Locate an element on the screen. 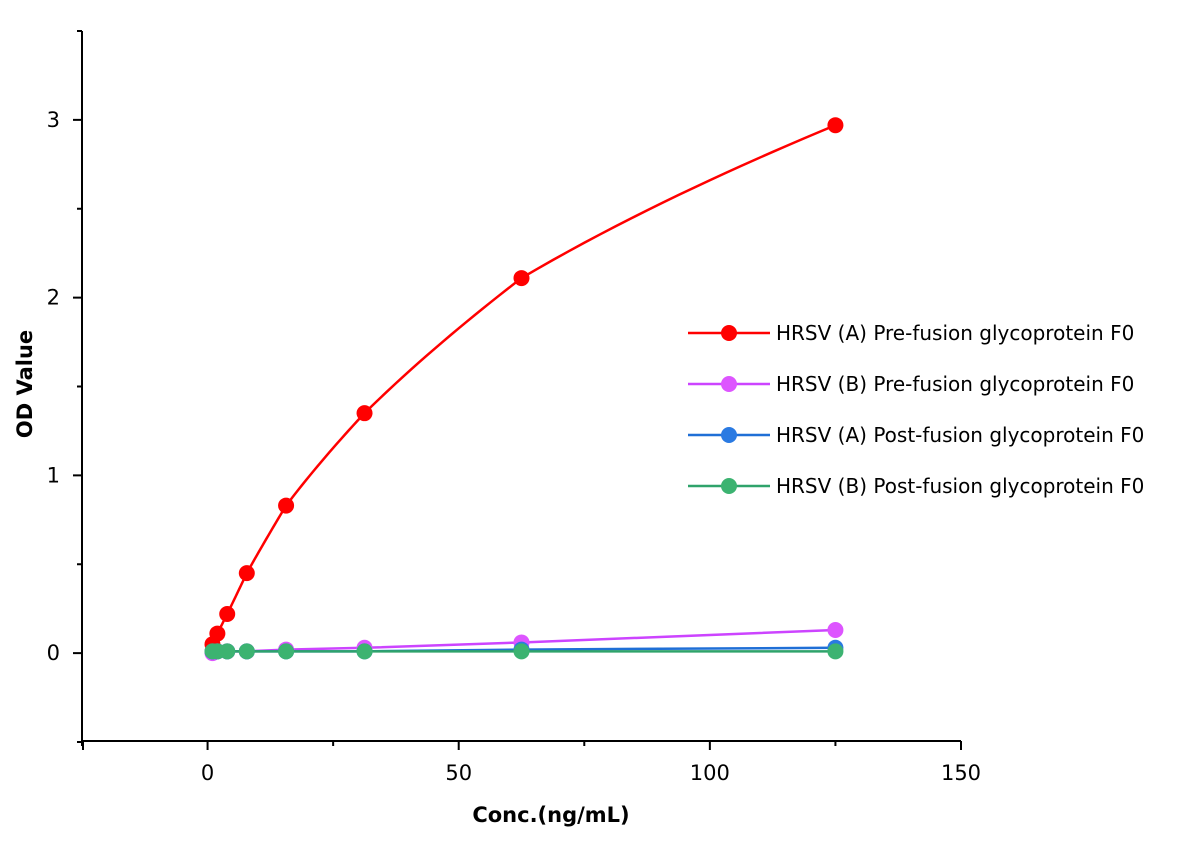 This screenshot has width=1195, height=842. legend-label: HRSV (A) Post-fusion glycoprotein F0 is located at coordinates (960, 435).